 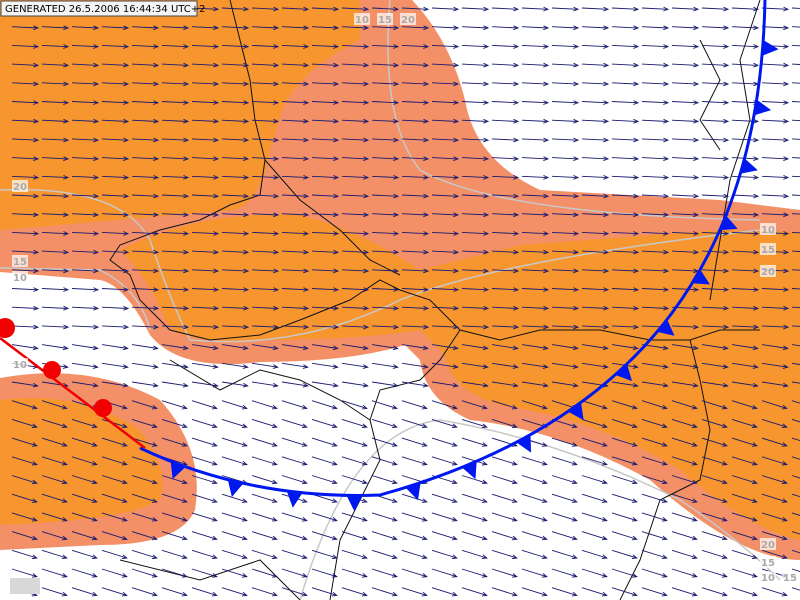 I want to click on generated-text: GENERATED 26.5.2006 16:44:34 UTC+2, so click(x=105, y=9).